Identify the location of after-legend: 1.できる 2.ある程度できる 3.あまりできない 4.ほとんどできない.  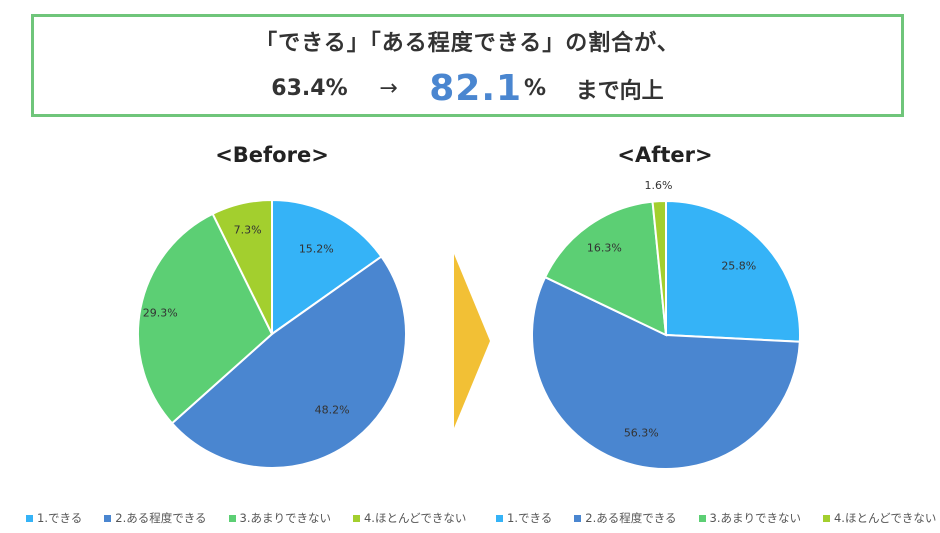
(716, 518).